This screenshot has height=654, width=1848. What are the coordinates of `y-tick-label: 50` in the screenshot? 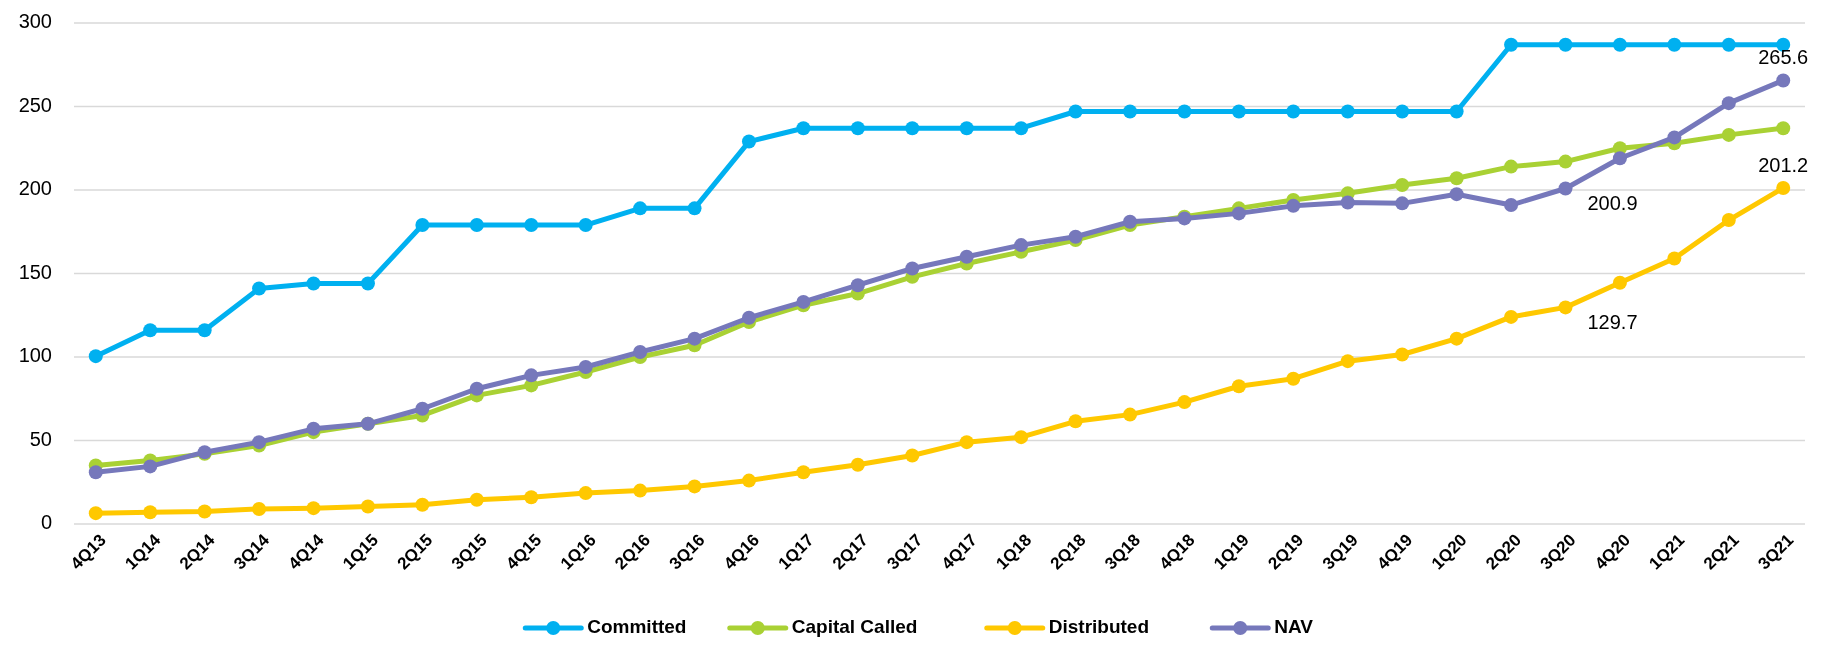 It's located at (40, 438).